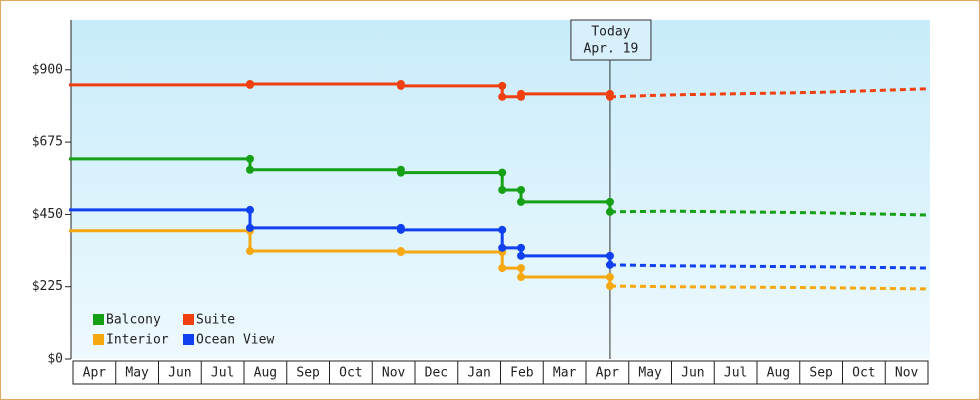  What do you see at coordinates (137, 340) in the screenshot?
I see `legend-label: Interior` at bounding box center [137, 340].